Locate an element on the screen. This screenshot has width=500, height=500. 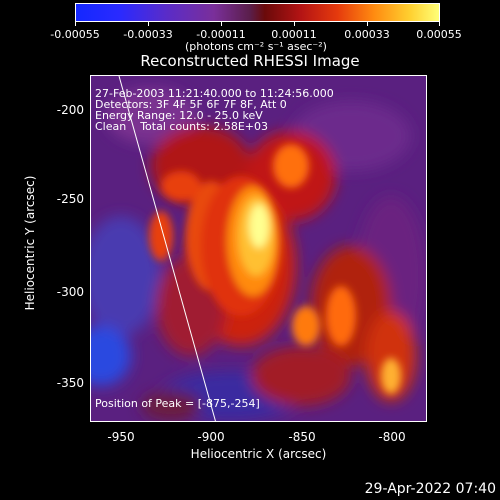
y-tick-label: -300 is located at coordinates (70, 292).